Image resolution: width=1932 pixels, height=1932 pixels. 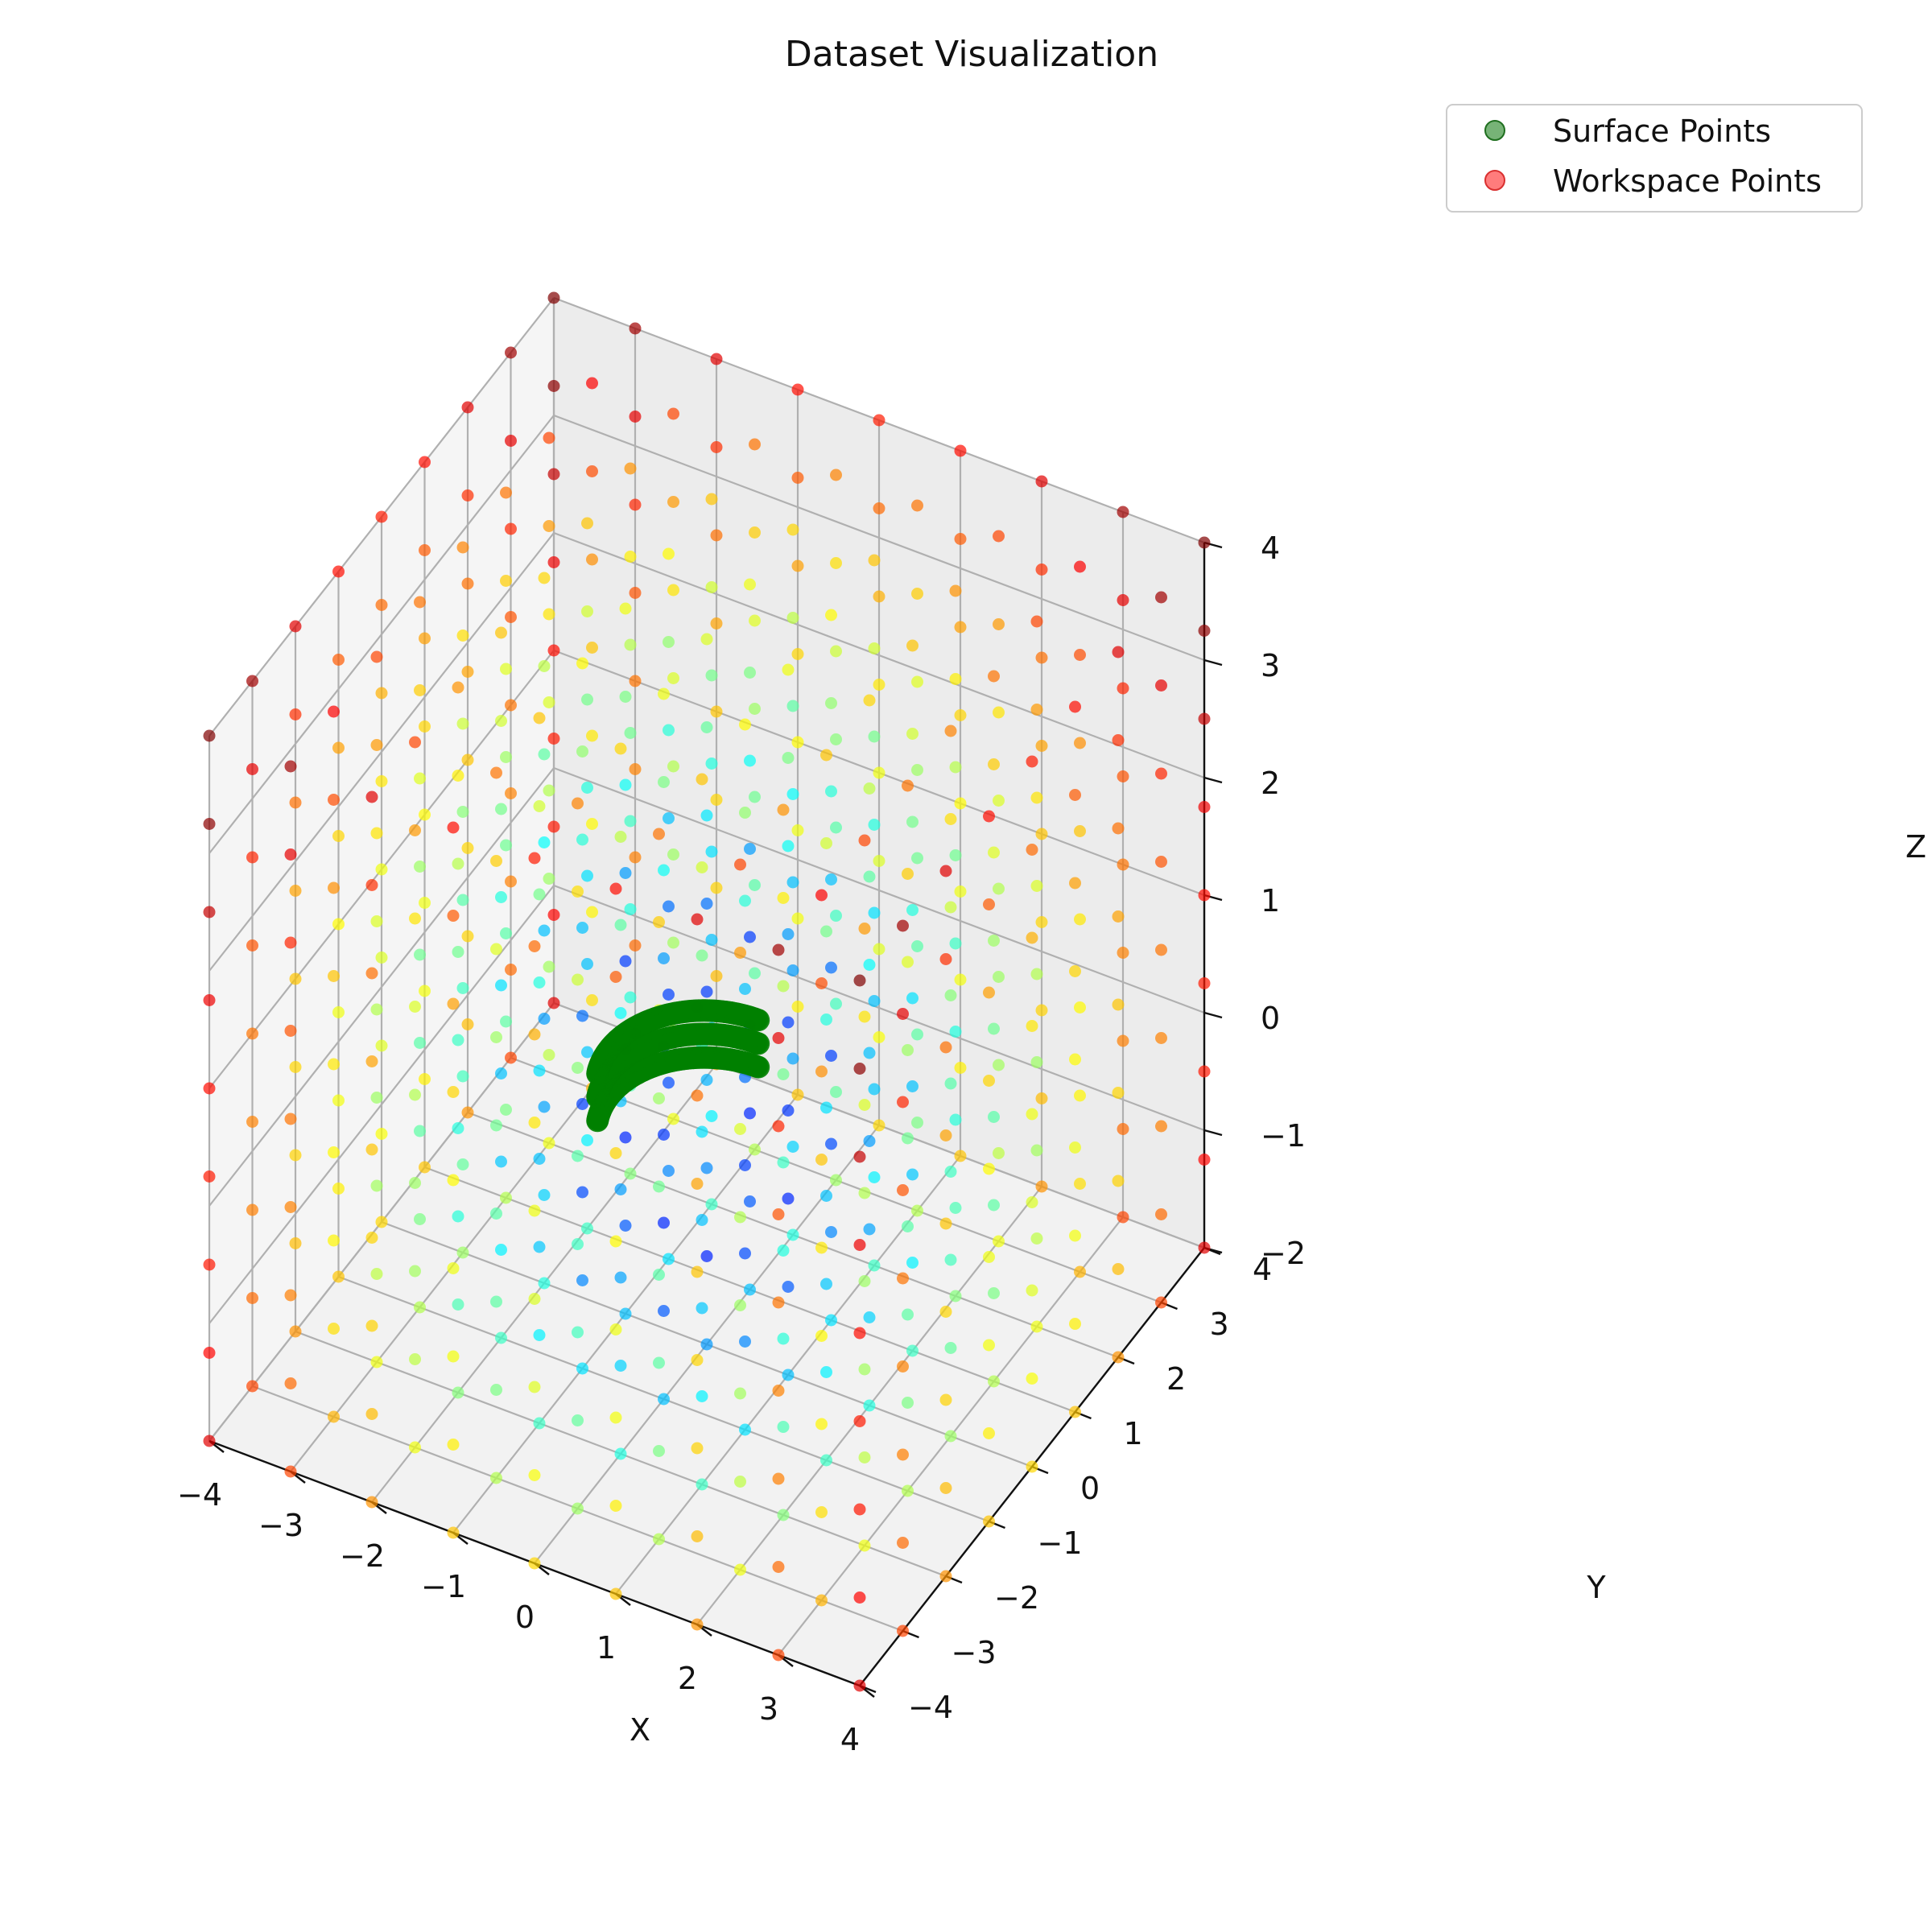 I want to click on y-tick-label: −2, so click(x=1016, y=1598).